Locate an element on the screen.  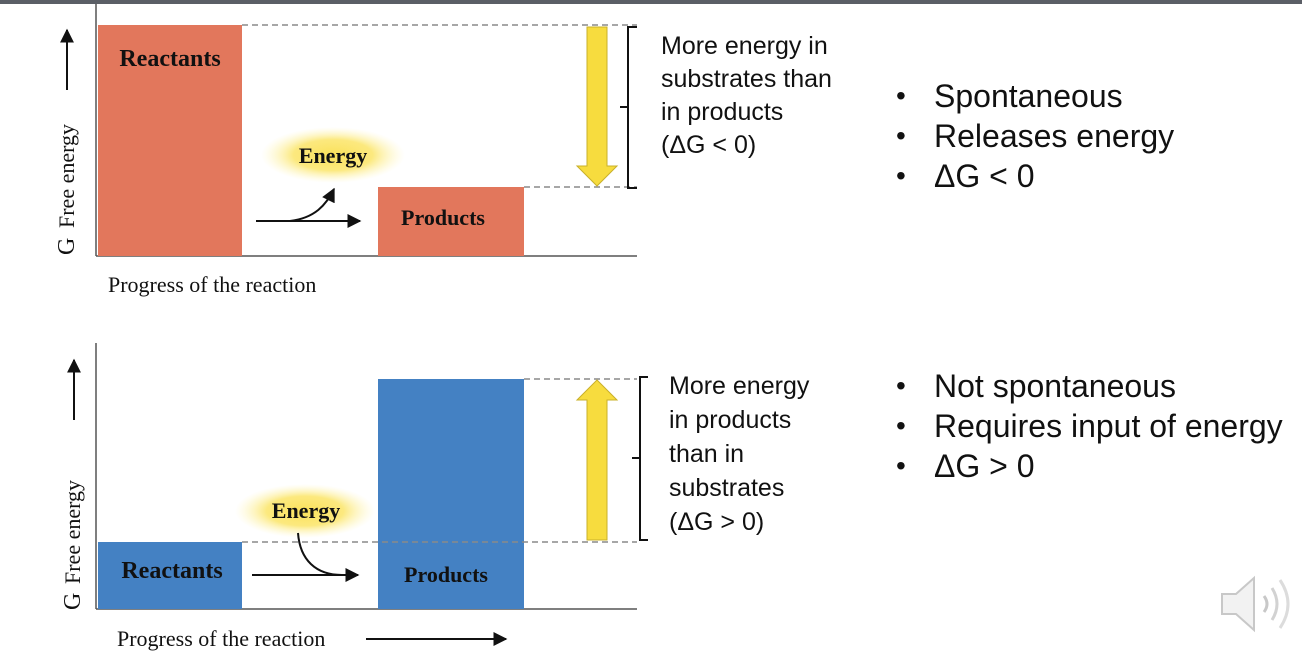
bullet-item: Releases energy is located at coordinates (1035, 136).